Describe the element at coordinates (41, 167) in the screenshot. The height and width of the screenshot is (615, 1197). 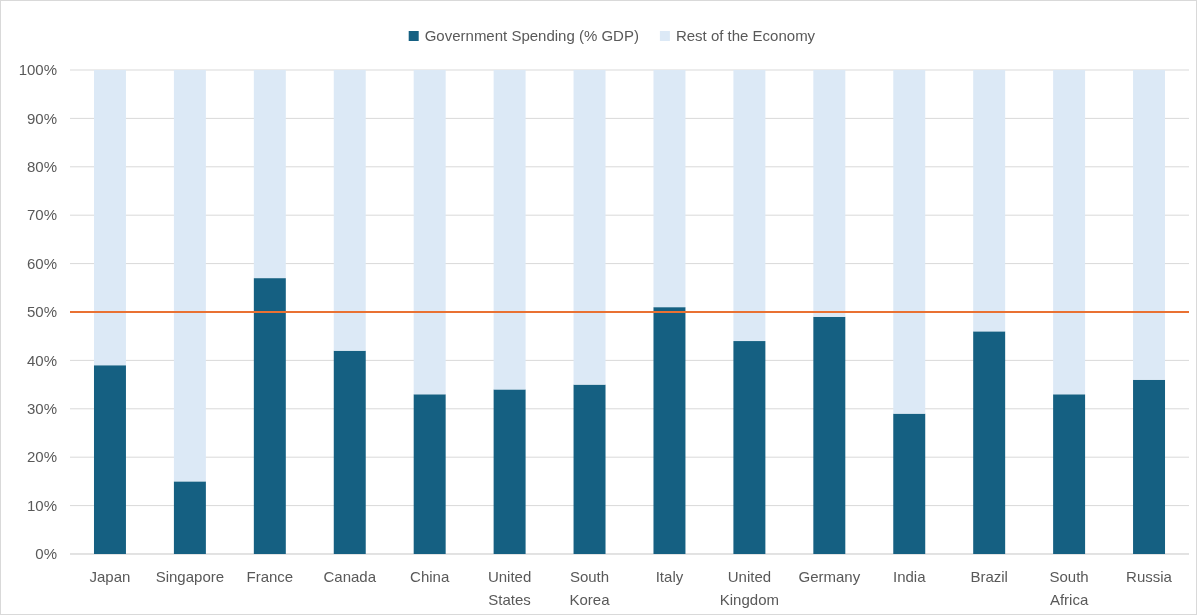
I see `y-tick-label: 80%` at that location.